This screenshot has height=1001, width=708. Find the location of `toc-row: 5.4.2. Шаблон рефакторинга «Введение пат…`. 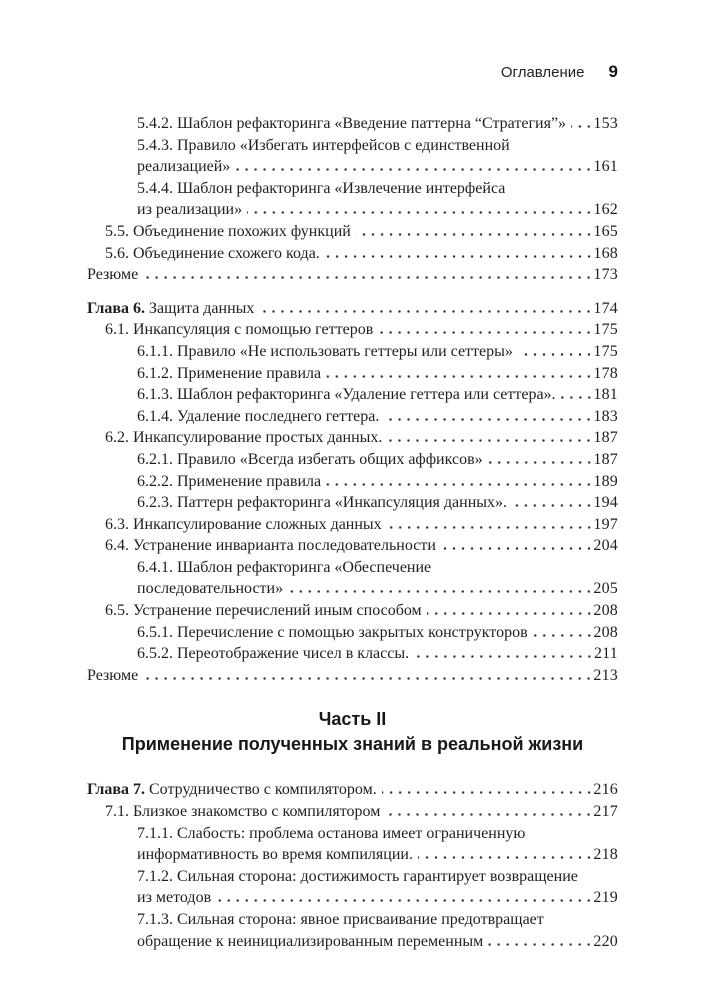

toc-row: 5.4.2. Шаблон рефакторинга «Введение пат… is located at coordinates (352, 124).